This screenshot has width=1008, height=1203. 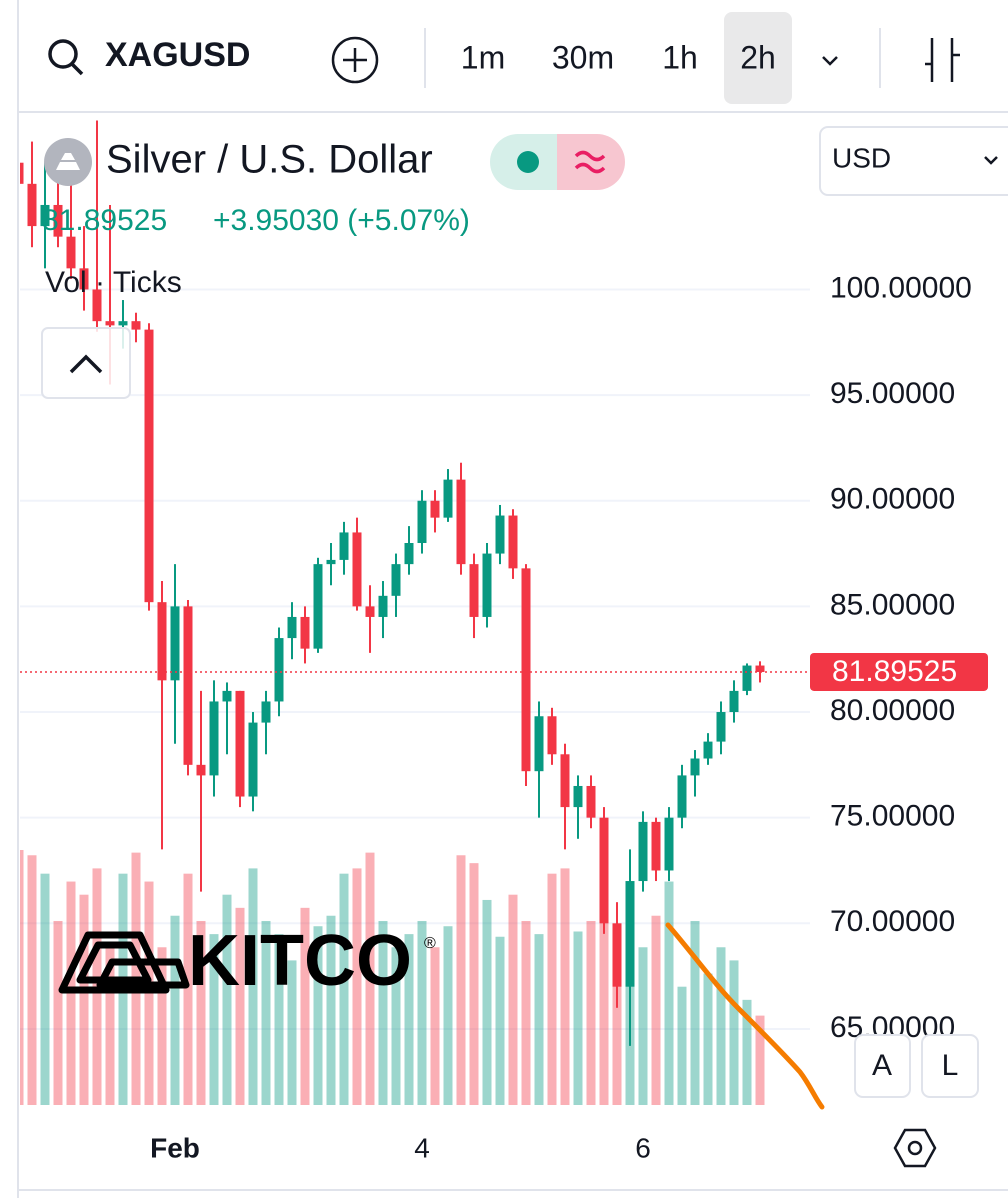 I want to click on y-tick-label: 100.00000, so click(x=901, y=287).